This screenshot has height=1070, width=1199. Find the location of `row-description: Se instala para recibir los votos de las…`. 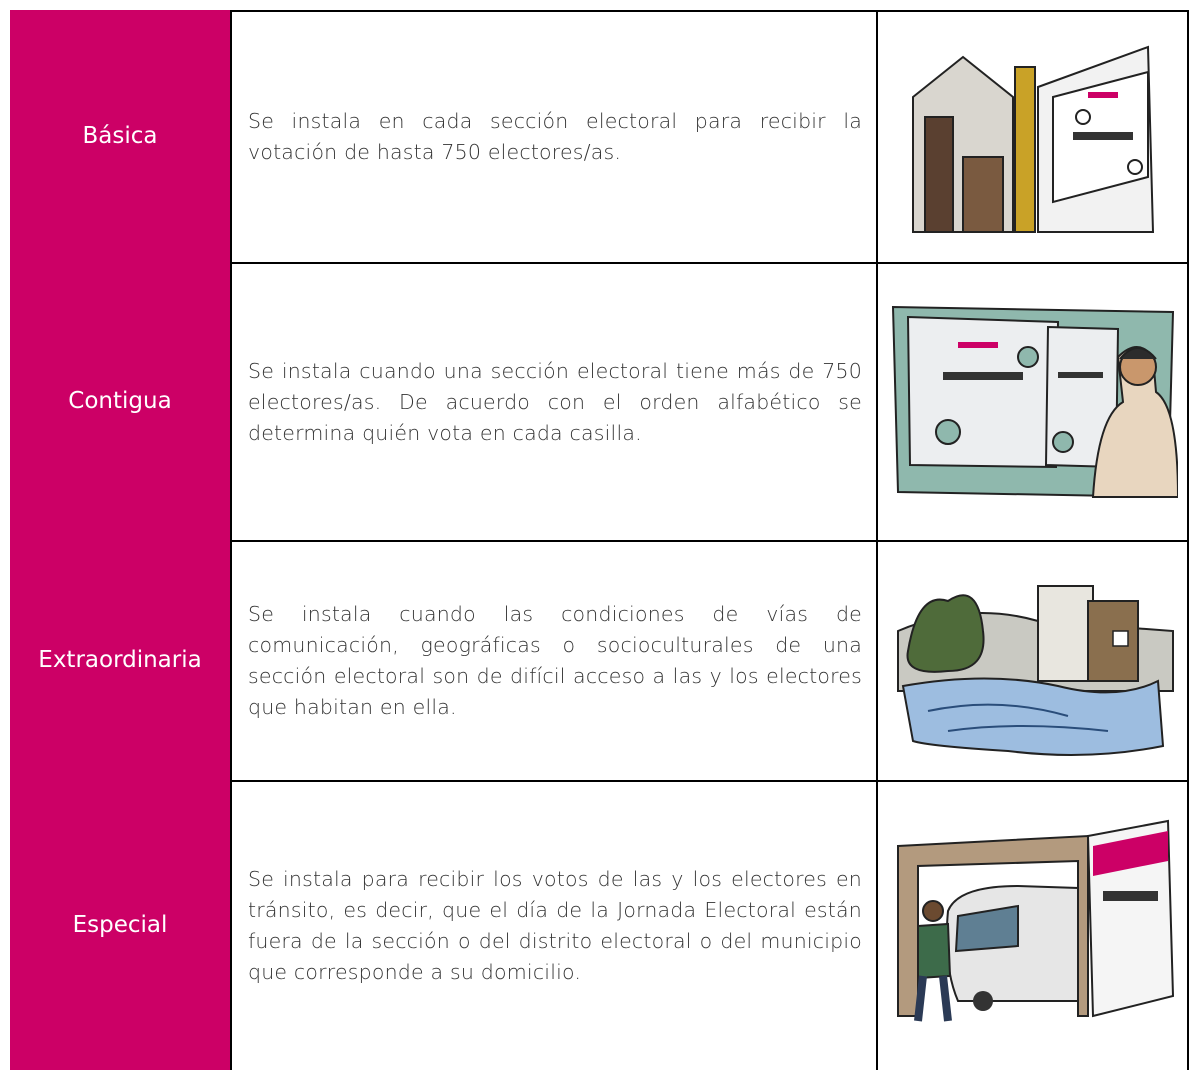

row-description: Se instala para recibir los votos de las… is located at coordinates (555, 925).